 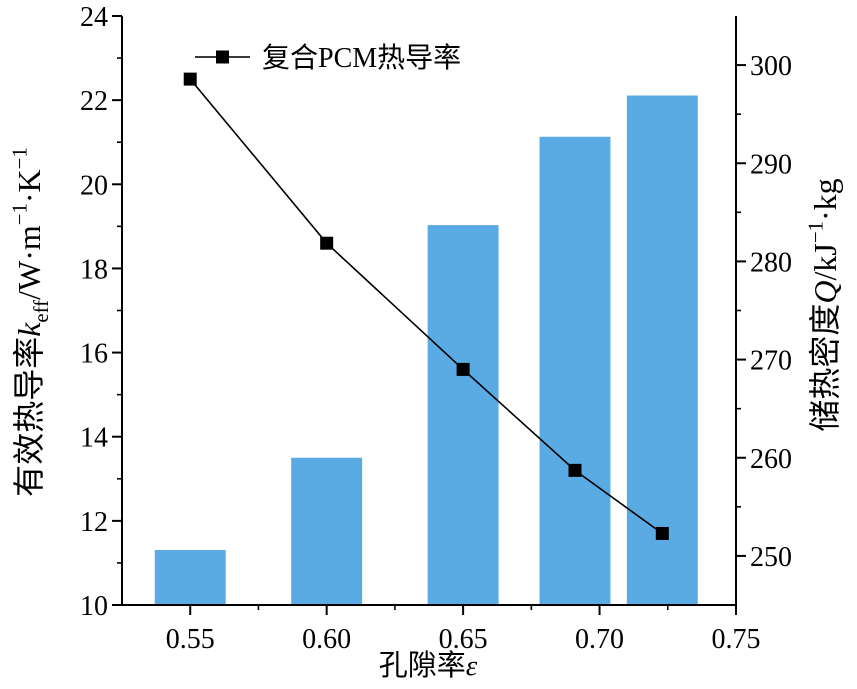 What do you see at coordinates (94, 17) in the screenshot?
I see `y-left-tick-label: 24` at bounding box center [94, 17].